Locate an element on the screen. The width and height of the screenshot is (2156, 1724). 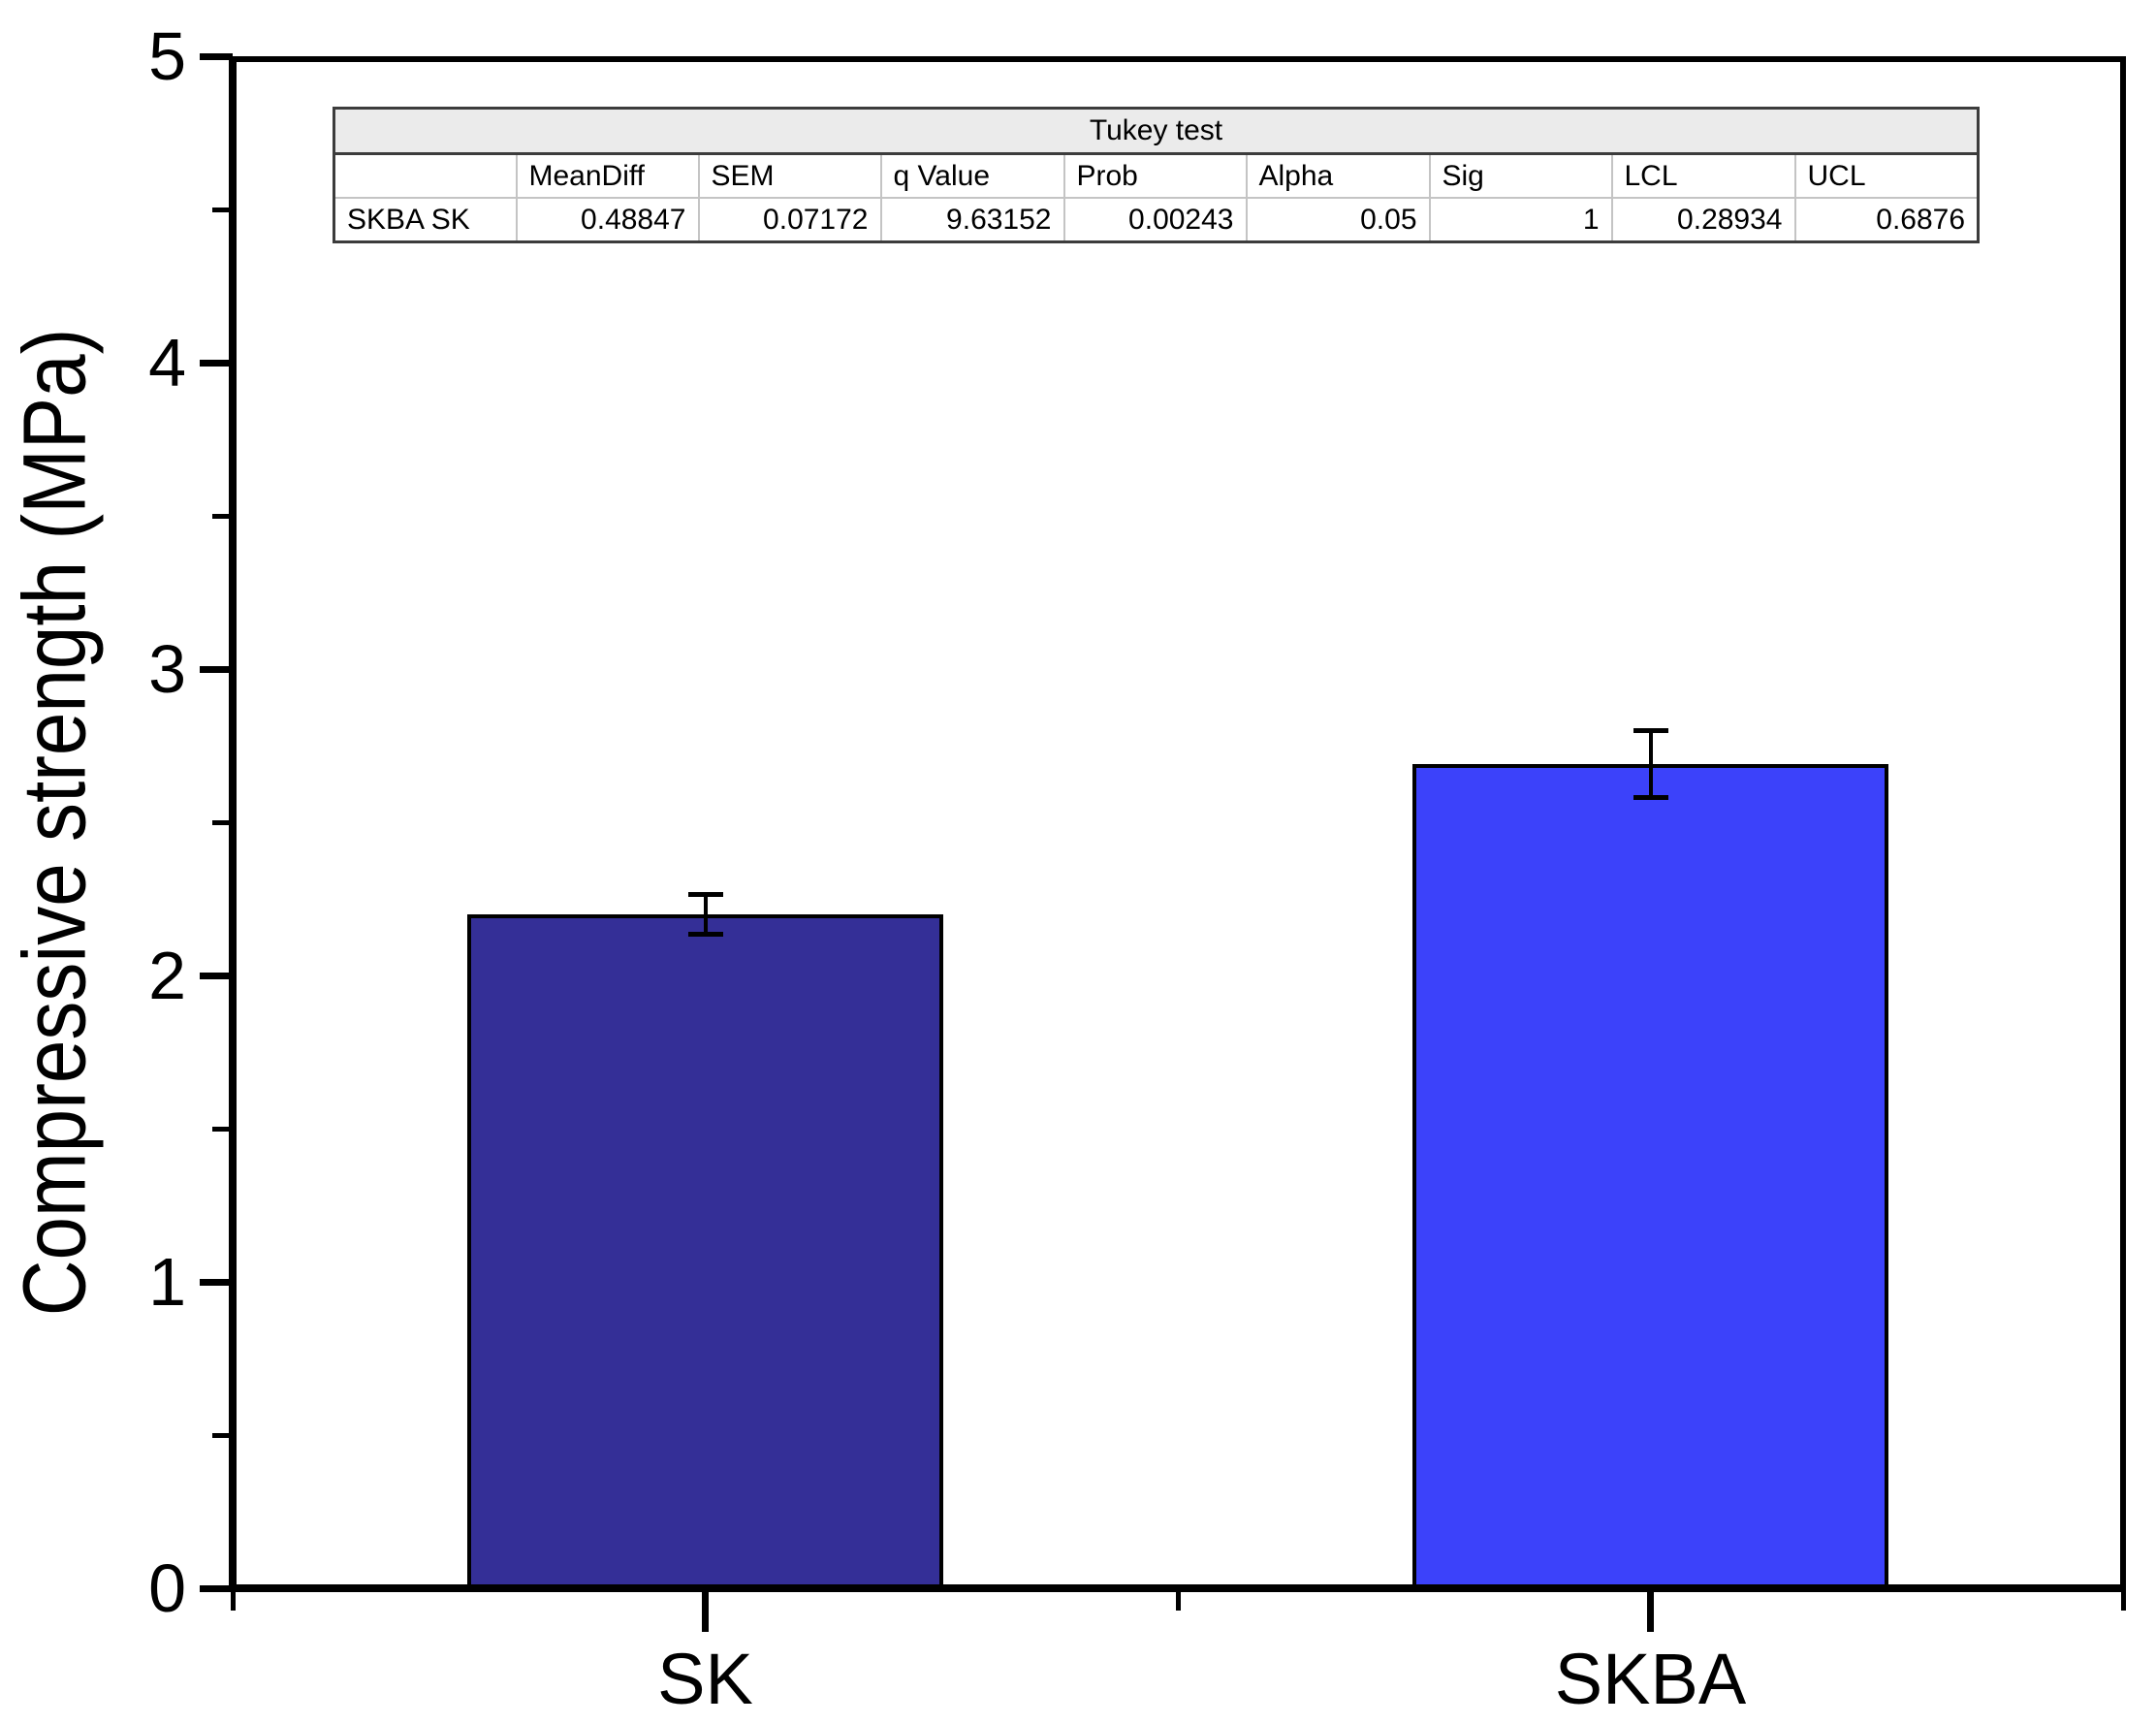
error-bar-cap-top-skba is located at coordinates (1650, 730).